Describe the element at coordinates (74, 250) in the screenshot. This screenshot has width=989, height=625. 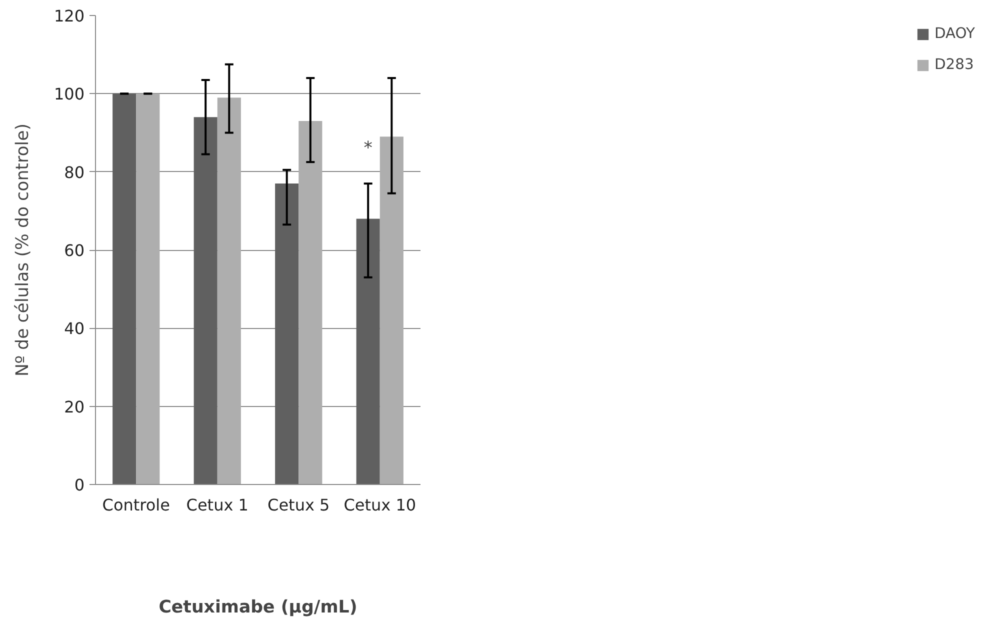
I see `y-tick-label: 60` at that location.